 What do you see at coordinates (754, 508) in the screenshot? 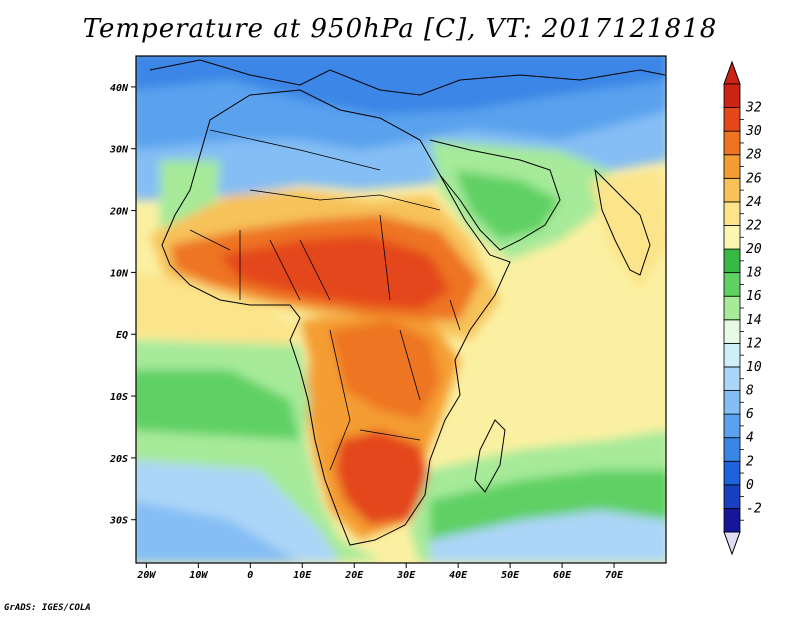
I see `colorbar-label: -2` at bounding box center [754, 508].